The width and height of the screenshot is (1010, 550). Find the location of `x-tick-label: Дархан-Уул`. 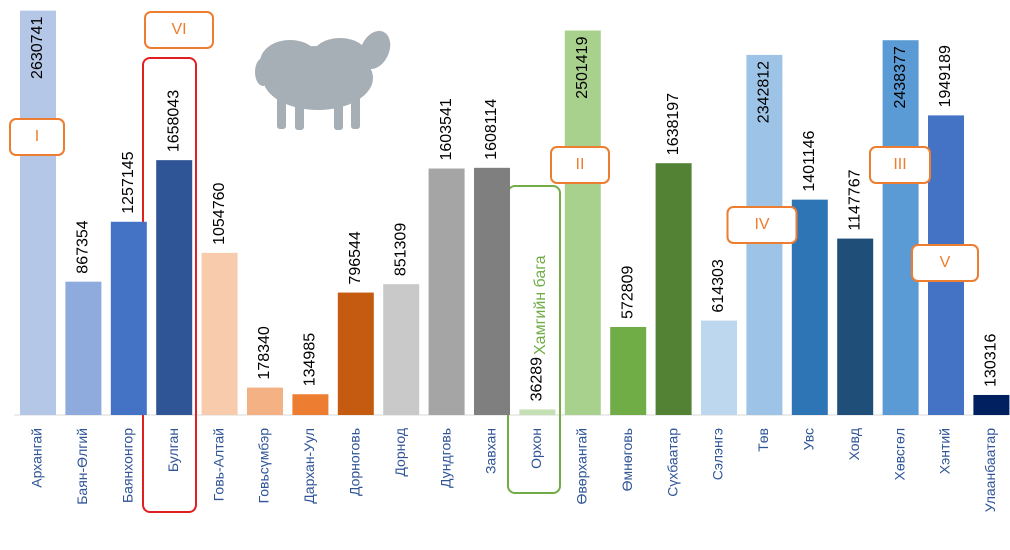

x-tick-label: Дархан-Уул is located at coordinates (309, 466).